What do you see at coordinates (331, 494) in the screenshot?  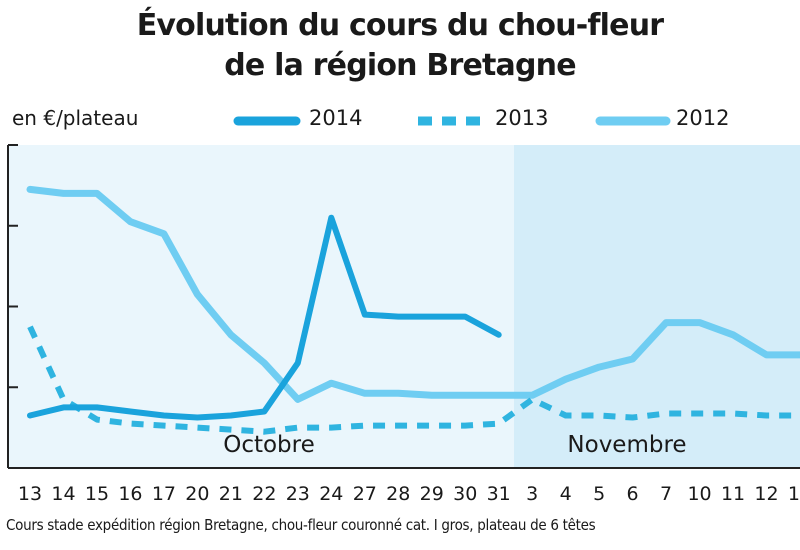 I see `x-tick-label: 24` at bounding box center [331, 494].